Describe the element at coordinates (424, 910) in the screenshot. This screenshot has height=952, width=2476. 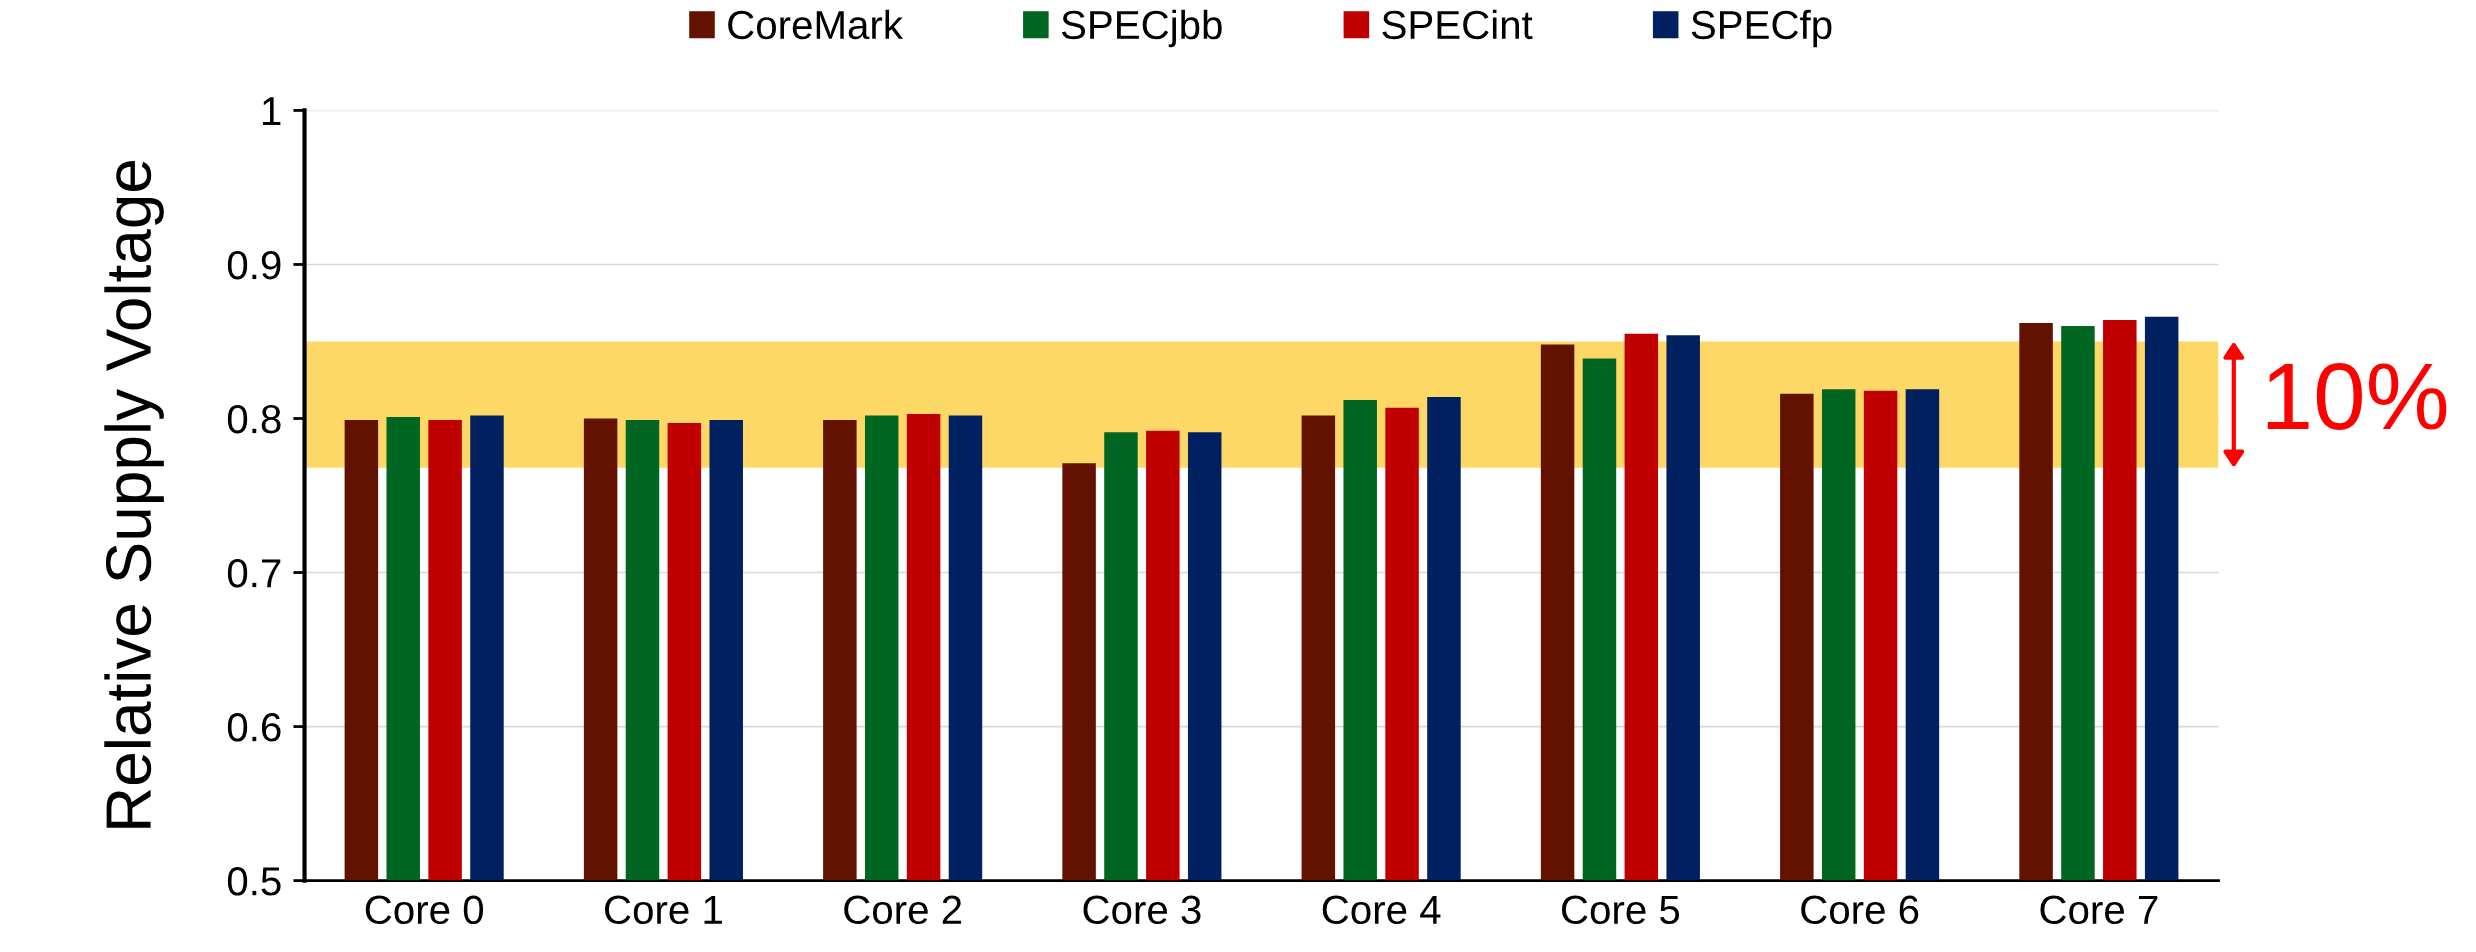
I see `x-tick-label: Core 0` at that location.